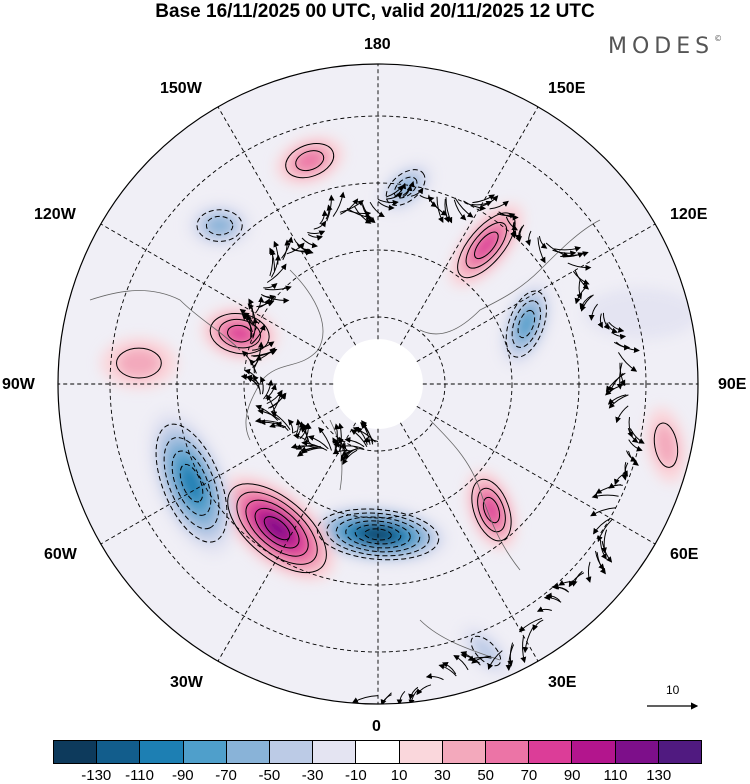 The height and width of the screenshot is (784, 750). I want to click on colorbar-tick-label: 30, so click(442, 775).